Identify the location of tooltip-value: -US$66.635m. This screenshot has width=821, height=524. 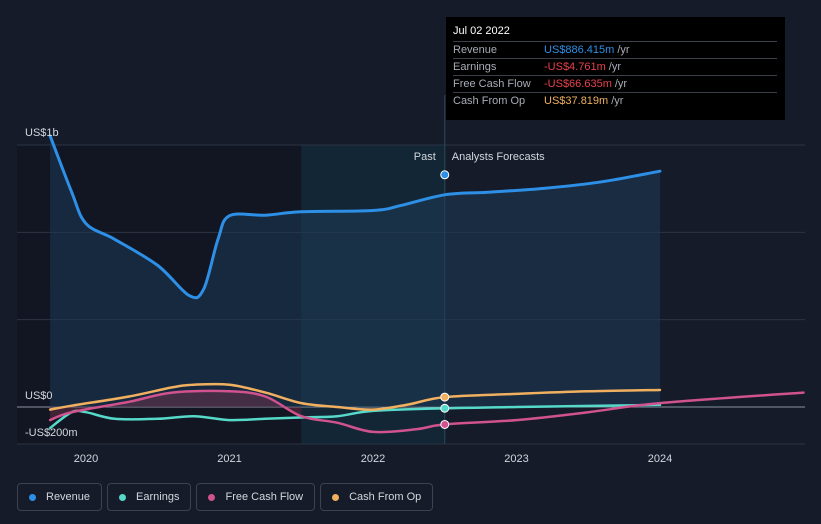
(578, 84).